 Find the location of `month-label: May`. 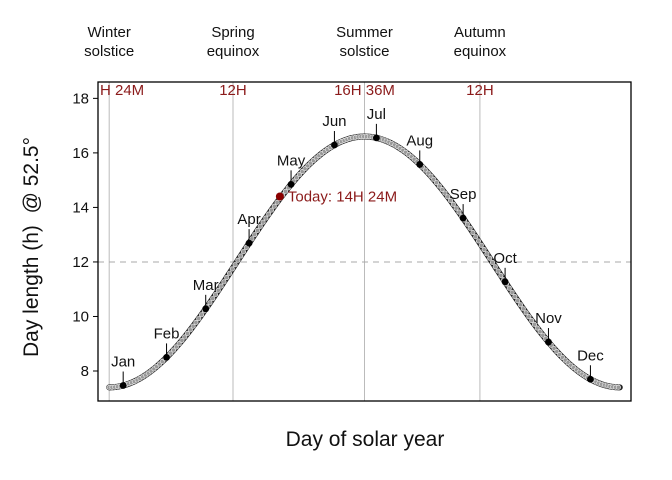

month-label: May is located at coordinates (291, 160).